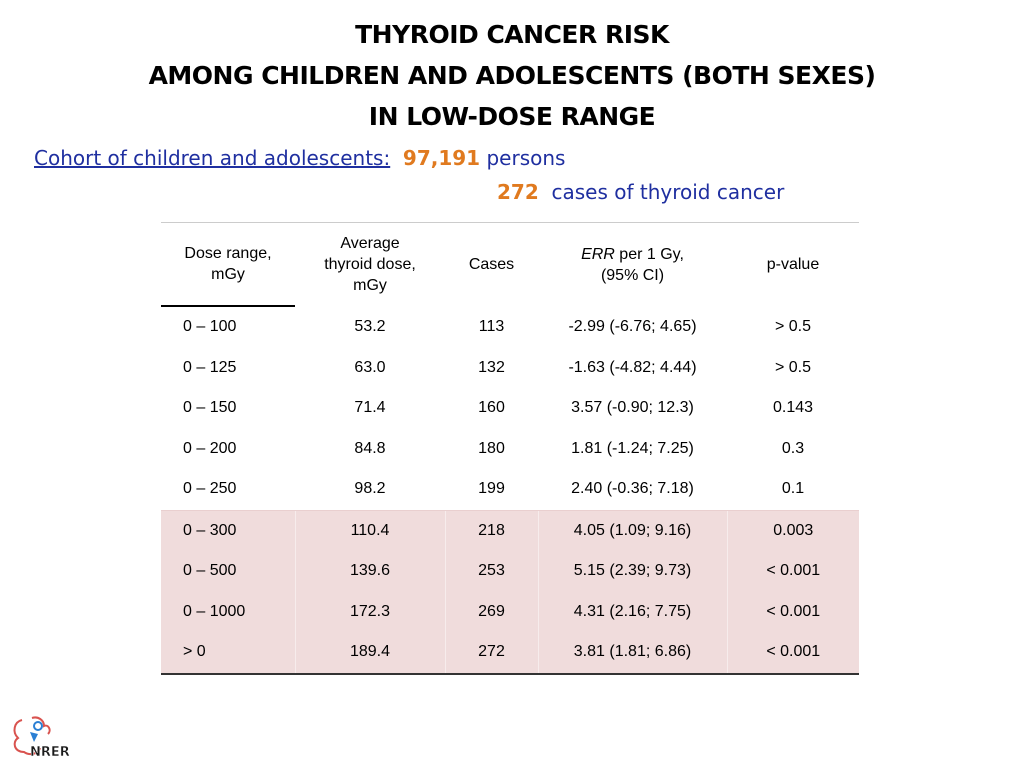 The height and width of the screenshot is (768, 1024). I want to click on cell-dose-range: 0 – 250, so click(210, 489).